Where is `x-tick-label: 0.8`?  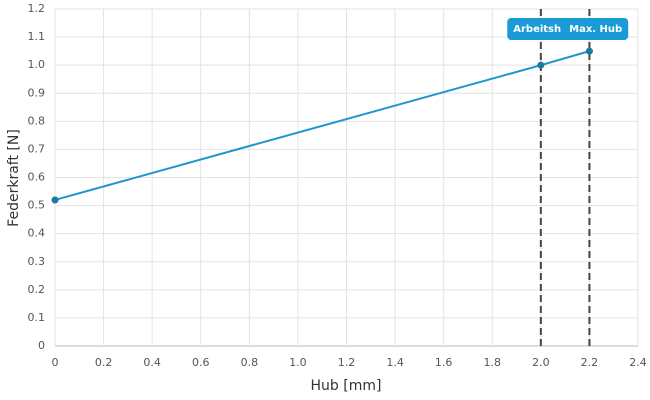
x-tick-label: 0.8 is located at coordinates (250, 362).